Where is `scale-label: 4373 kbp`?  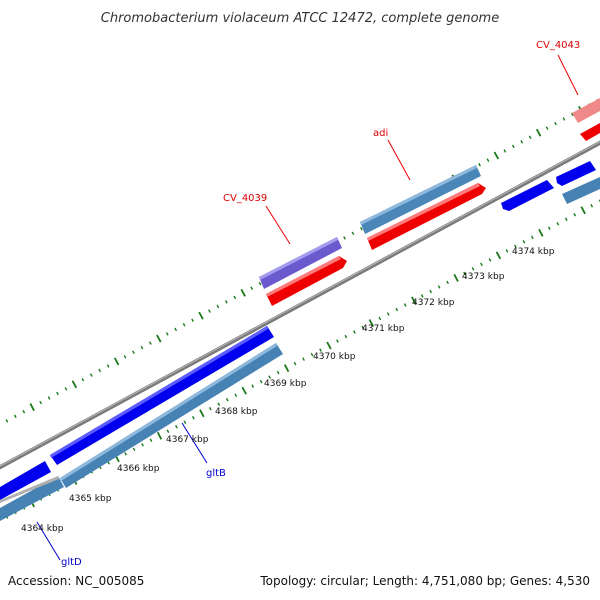 scale-label: 4373 kbp is located at coordinates (483, 277).